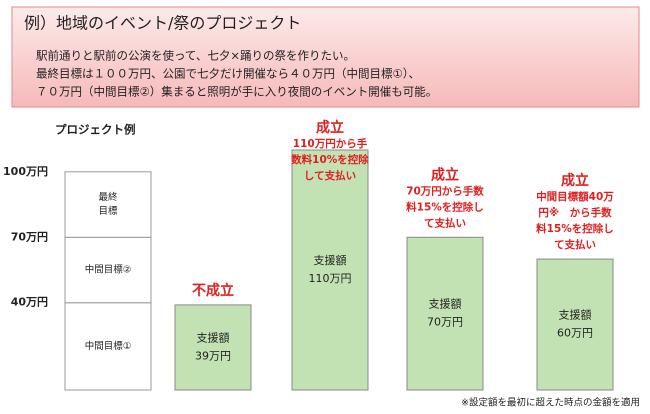 The width and height of the screenshot is (650, 414). What do you see at coordinates (236, 92) in the screenshot?
I see `header-line: ７０万円（中間目標②）集まると照明が手に入り夜間のイベント開催も可能。` at bounding box center [236, 92].